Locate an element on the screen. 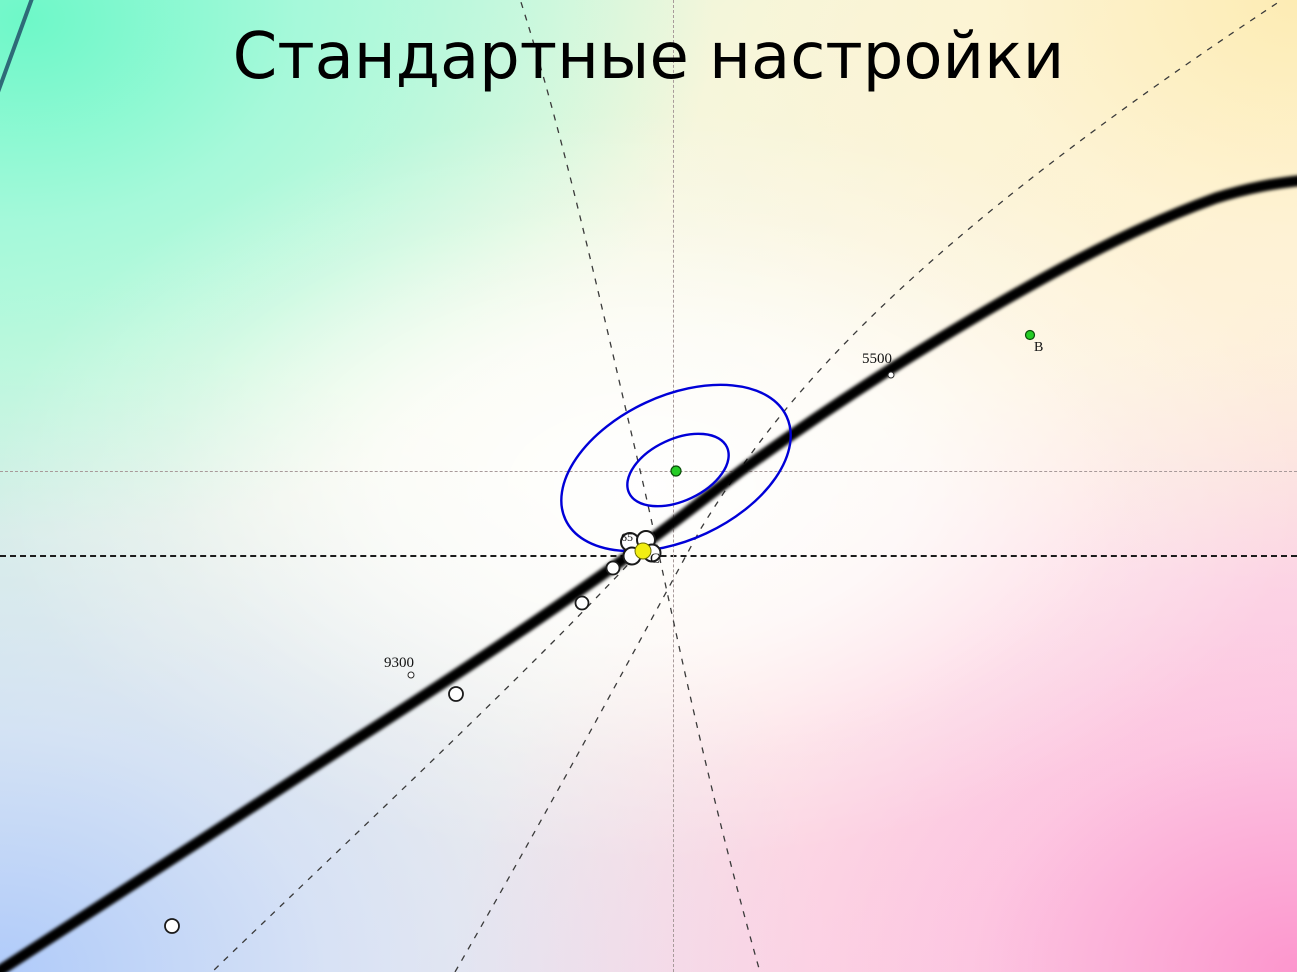 The image size is (1297, 972). label-temperature-5500: 5500 is located at coordinates (877, 359).